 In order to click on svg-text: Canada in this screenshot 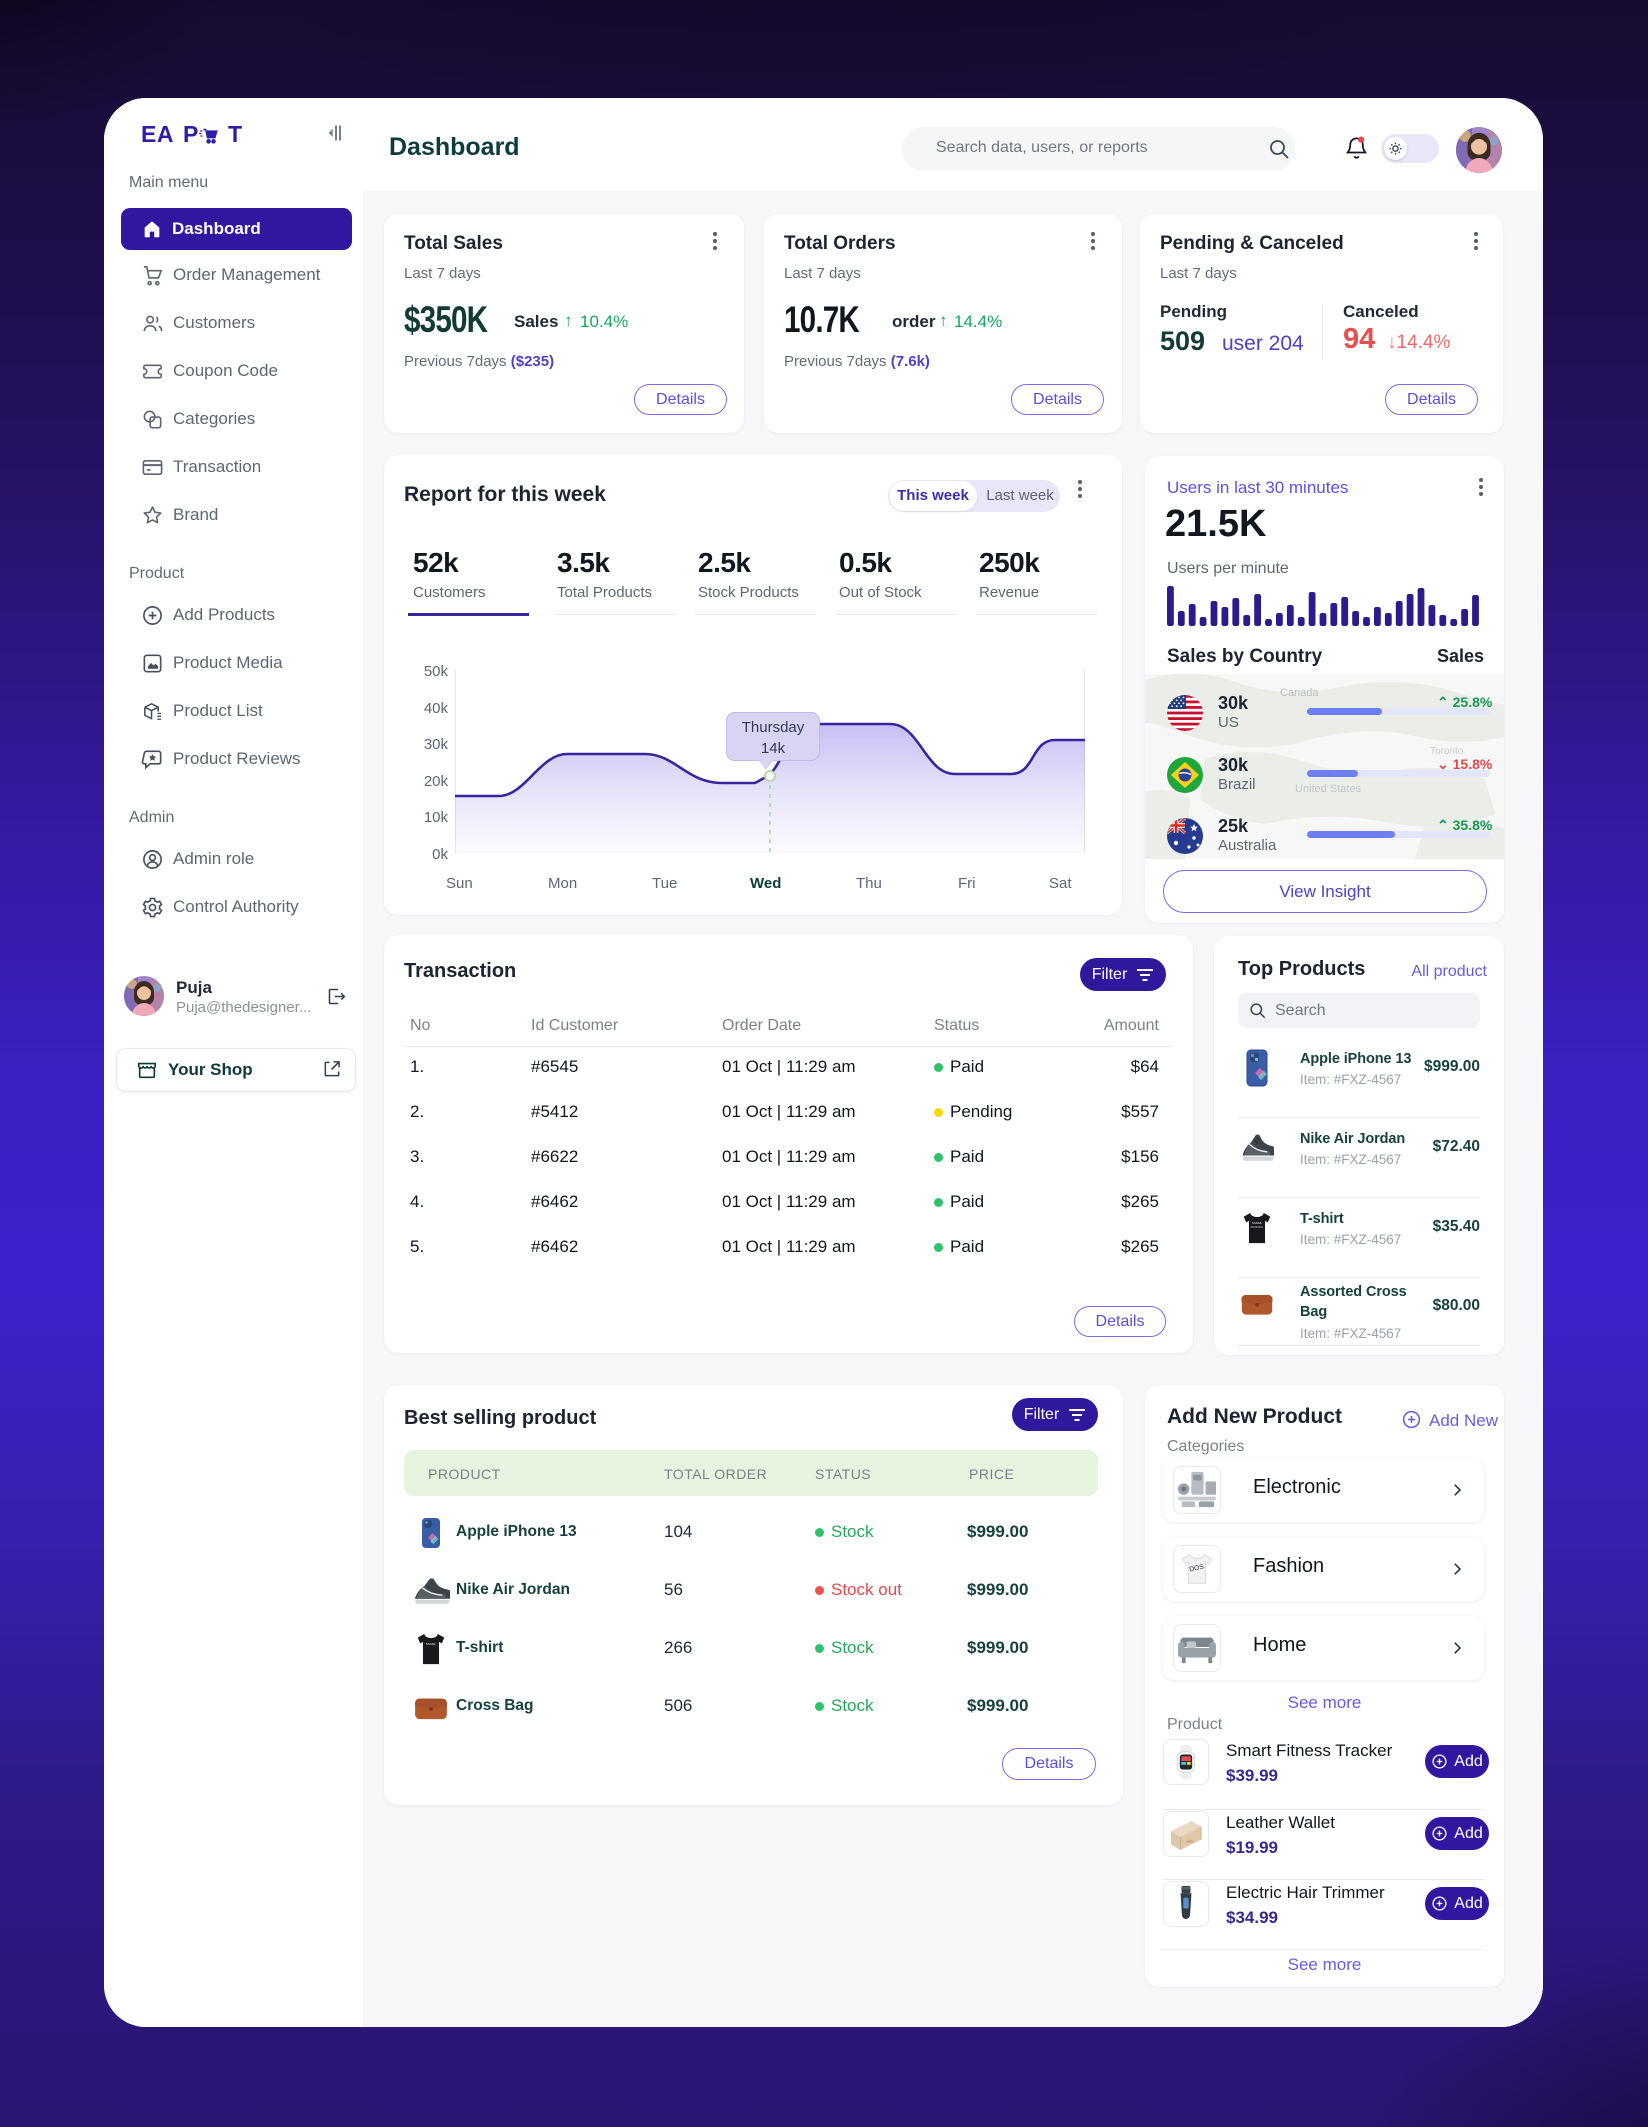, I will do `click(1299, 693)`.